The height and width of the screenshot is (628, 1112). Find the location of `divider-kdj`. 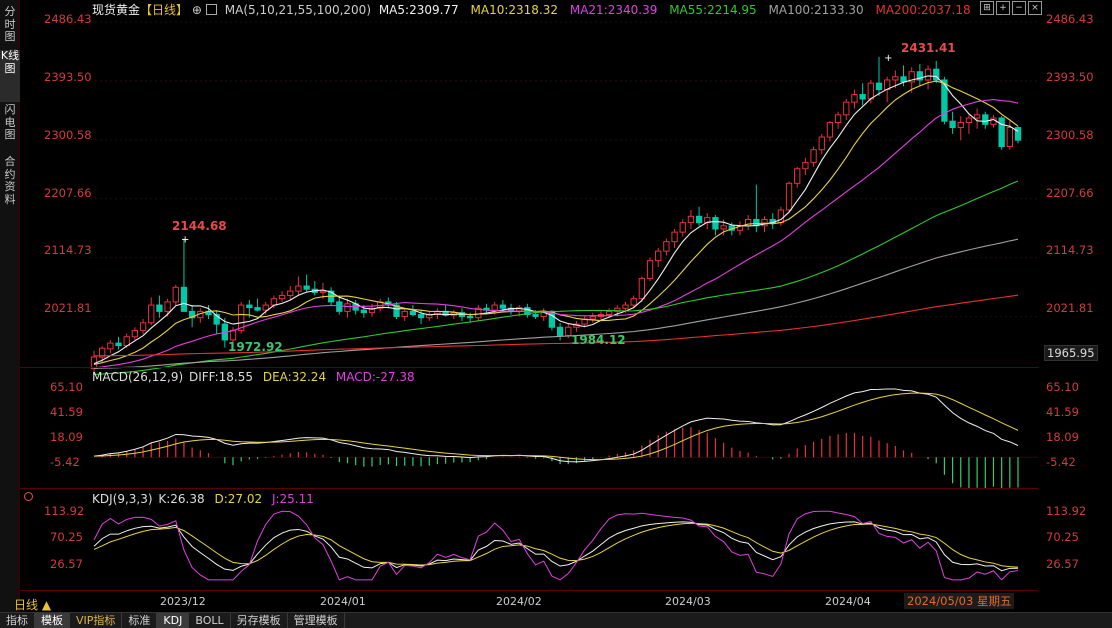

divider-kdj is located at coordinates (529, 488).